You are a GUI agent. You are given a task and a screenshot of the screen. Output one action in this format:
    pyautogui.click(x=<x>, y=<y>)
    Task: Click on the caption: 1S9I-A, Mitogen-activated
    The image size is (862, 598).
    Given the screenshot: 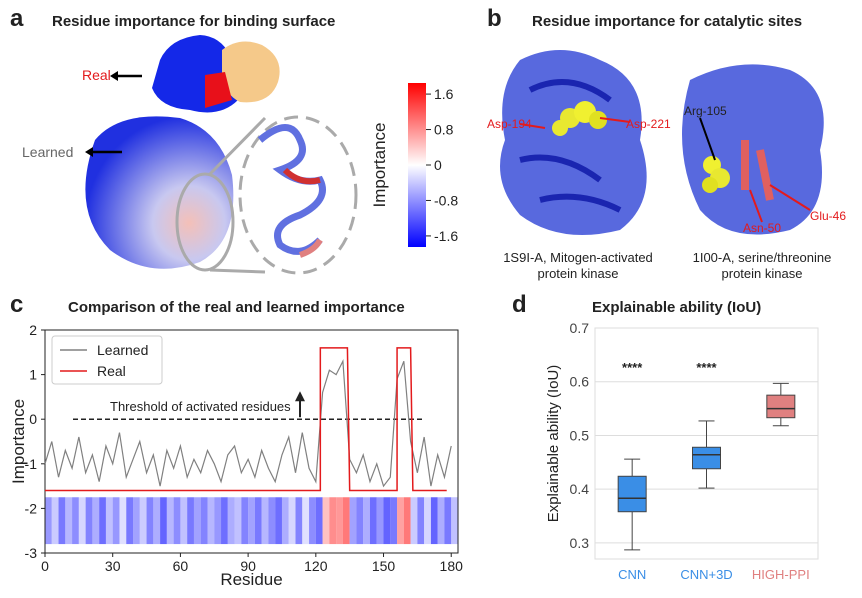 What is the action you would take?
    pyautogui.click(x=578, y=257)
    